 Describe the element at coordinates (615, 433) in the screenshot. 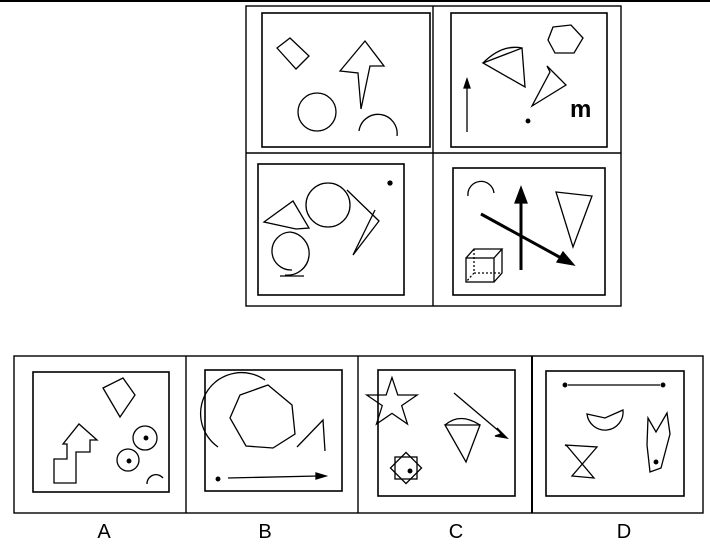

I see `option-d-figure` at that location.